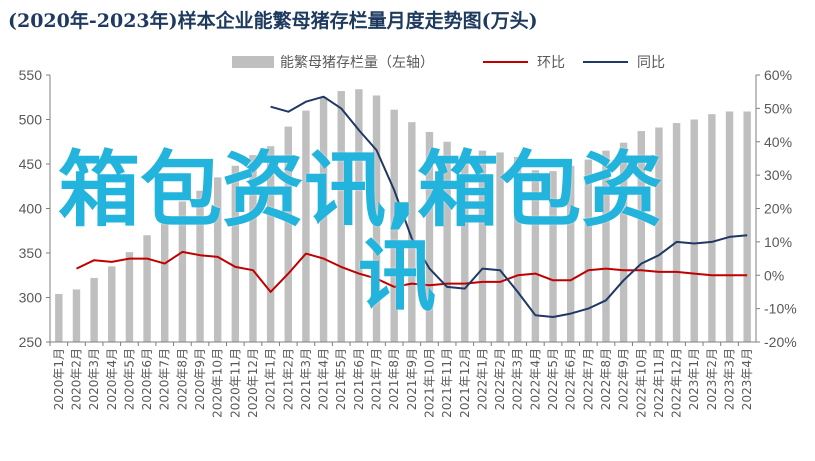 The image size is (815, 461). Describe the element at coordinates (253, 383) in the screenshot. I see `x-tick-label: 2020年12月` at that location.